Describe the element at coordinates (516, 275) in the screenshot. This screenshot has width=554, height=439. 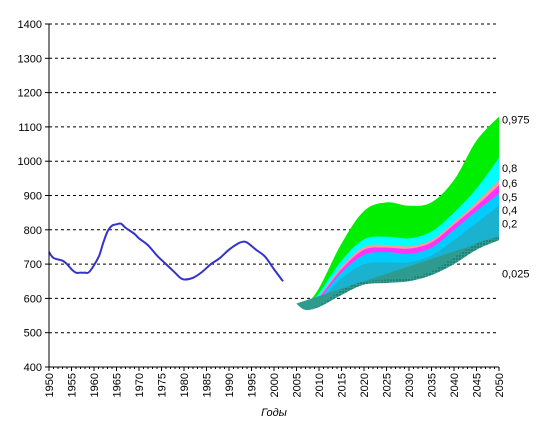
I see `quantile-label: 0,025` at that location.